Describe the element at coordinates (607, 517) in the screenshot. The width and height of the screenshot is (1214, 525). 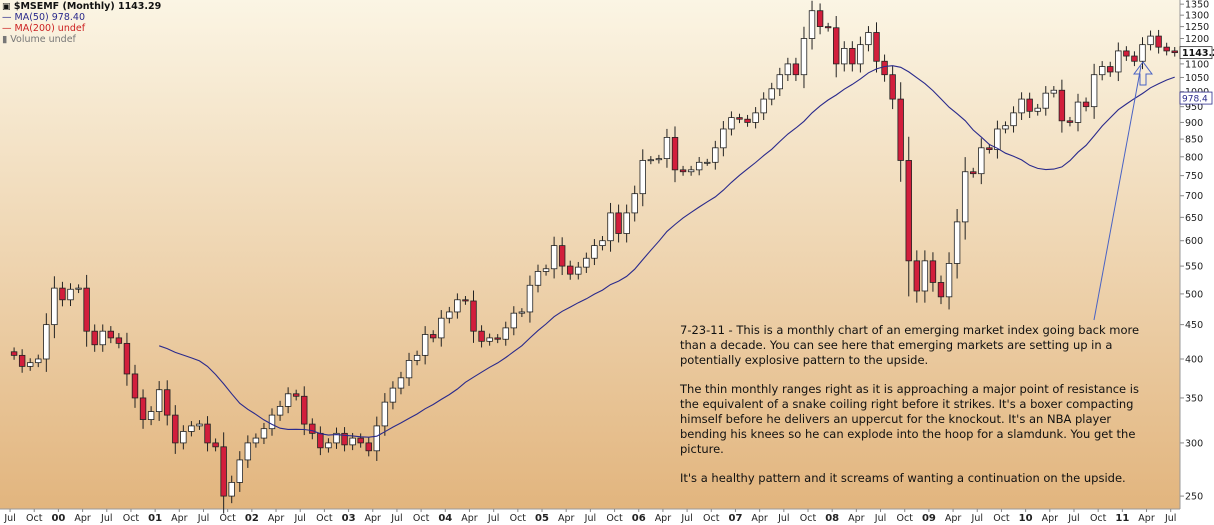
I see `x-axis-panel` at that location.